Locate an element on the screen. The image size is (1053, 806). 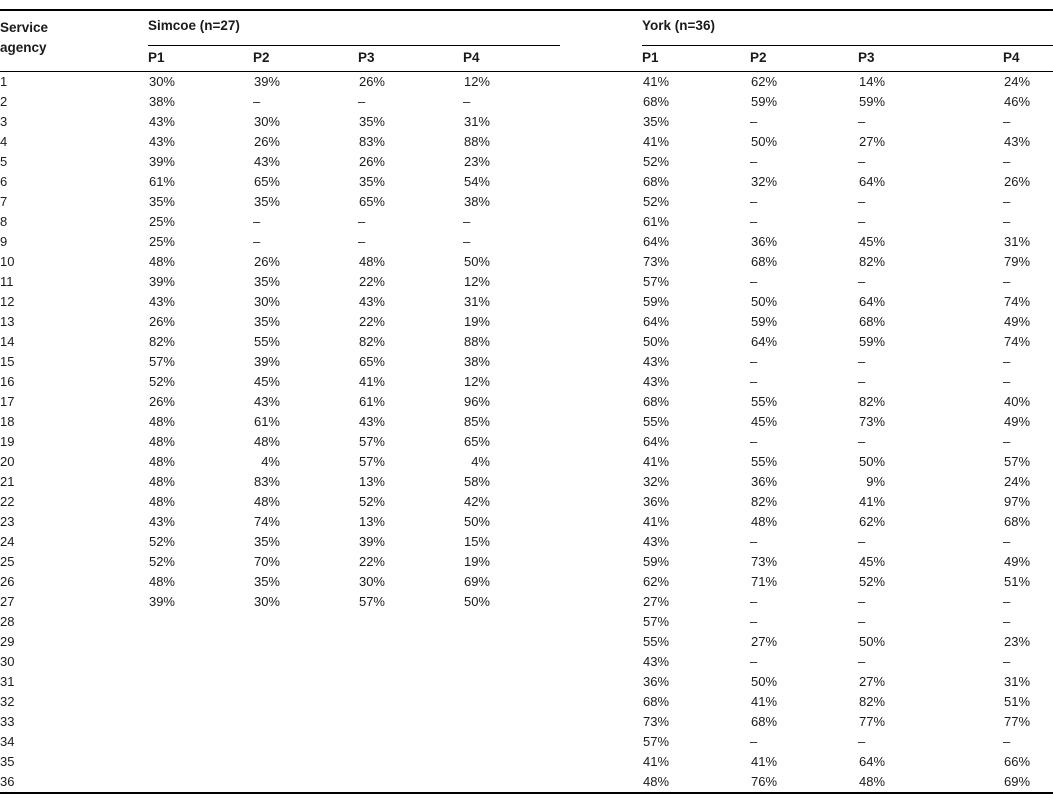
cell-simcoe-p3: 35% is located at coordinates (371, 181).